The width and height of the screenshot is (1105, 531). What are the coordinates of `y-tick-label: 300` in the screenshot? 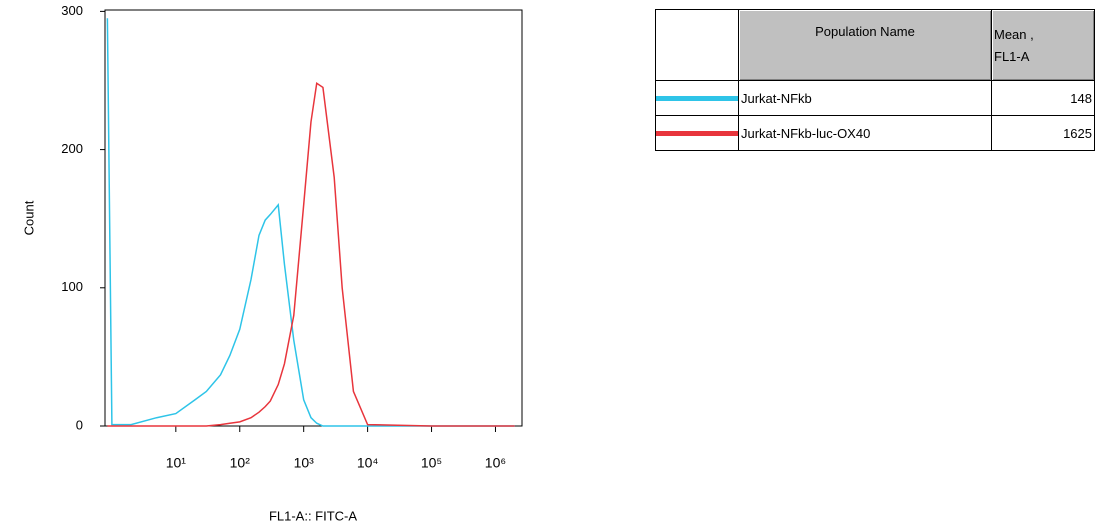 It's located at (72, 10).